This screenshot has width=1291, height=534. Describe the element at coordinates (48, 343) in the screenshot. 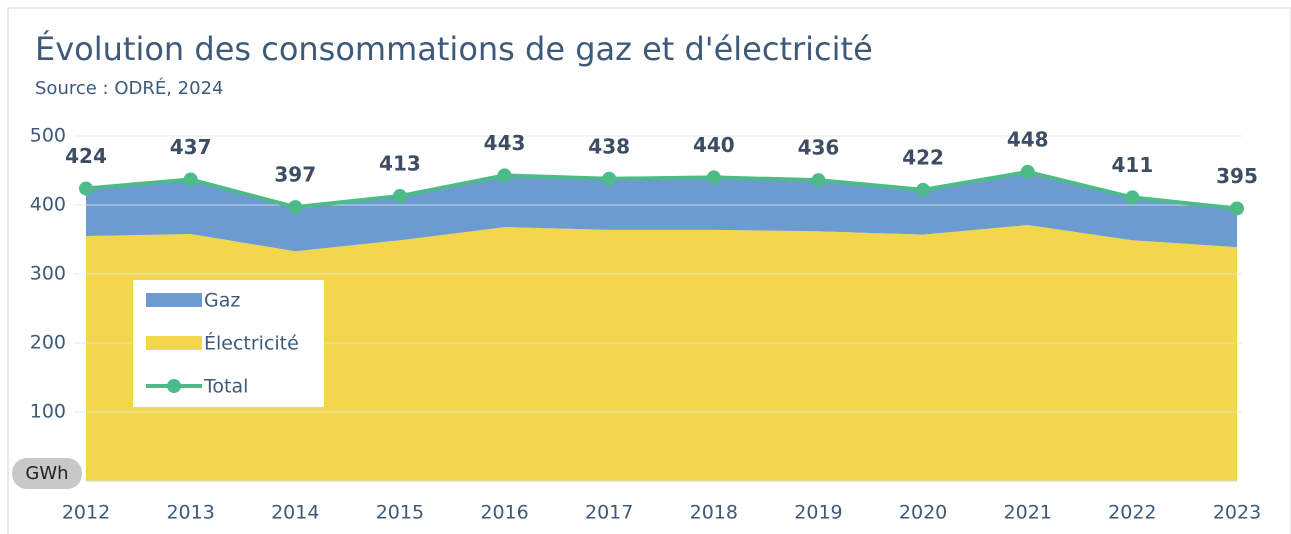

I see `y-tick-label: 200` at that location.